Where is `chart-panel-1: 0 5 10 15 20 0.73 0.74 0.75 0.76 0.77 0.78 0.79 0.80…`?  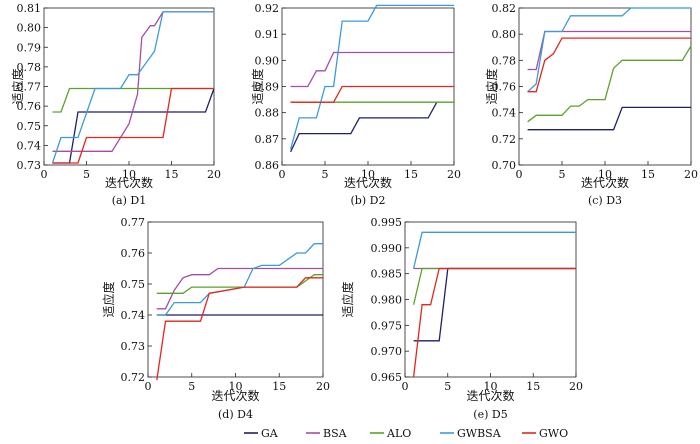
chart-panel-1: 0 5 10 15 20 0.73 0.74 0.75 0.76 0.77 0.78 0.79 0.80… is located at coordinates (115, 104).